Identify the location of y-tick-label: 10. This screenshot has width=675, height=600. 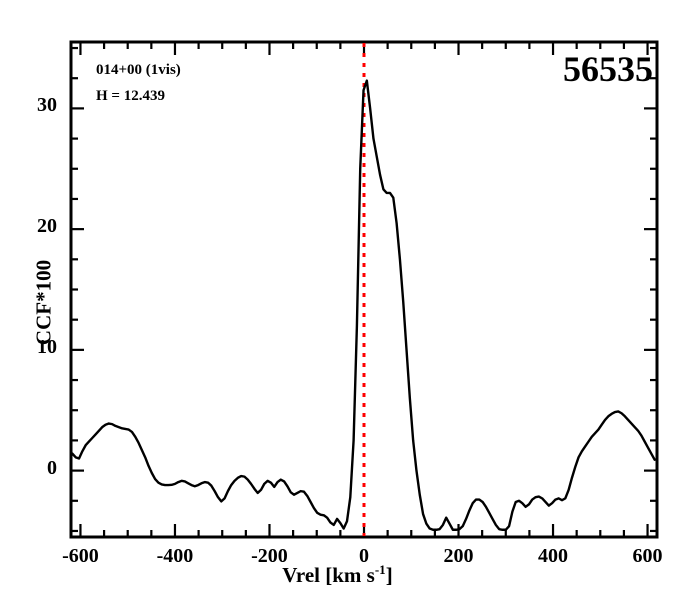
(47, 346).